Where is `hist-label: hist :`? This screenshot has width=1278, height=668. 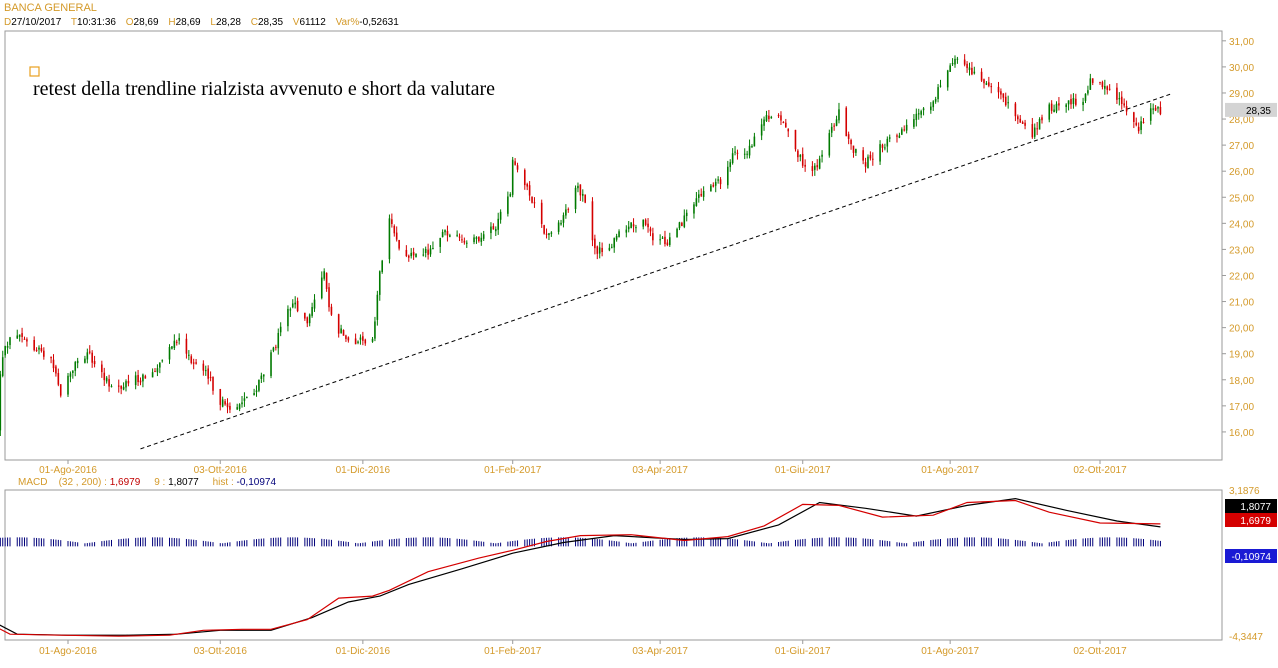
hist-label: hist : is located at coordinates (223, 482).